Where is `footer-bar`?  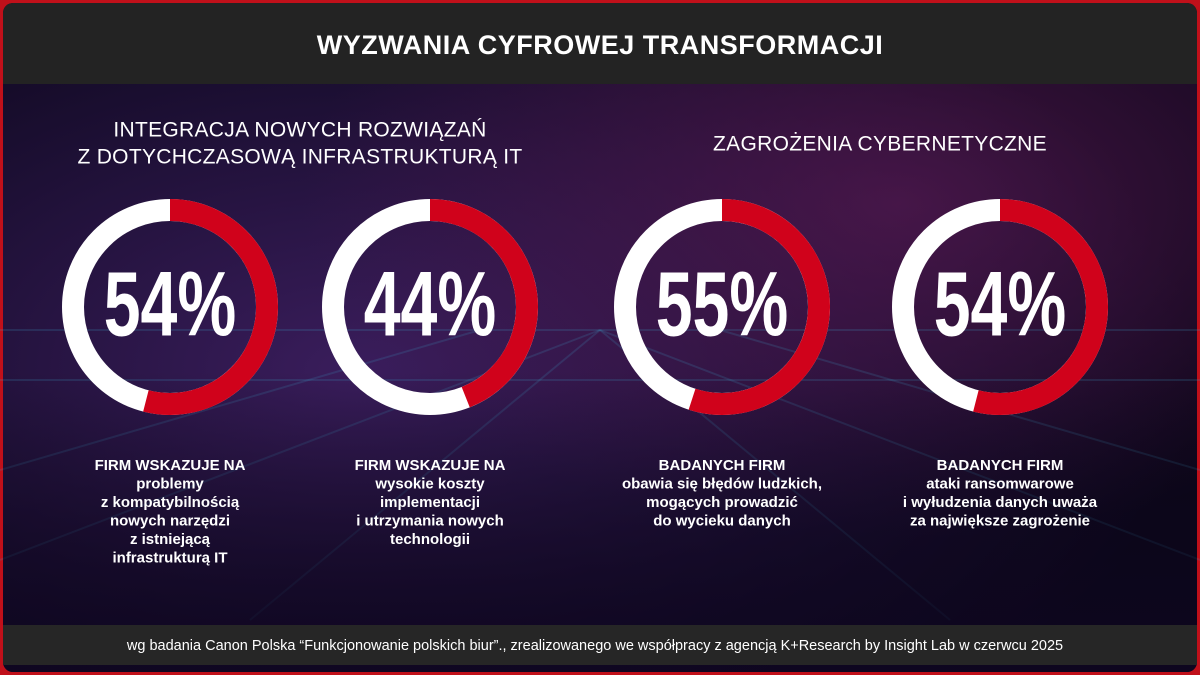
footer-bar is located at coordinates (600, 645).